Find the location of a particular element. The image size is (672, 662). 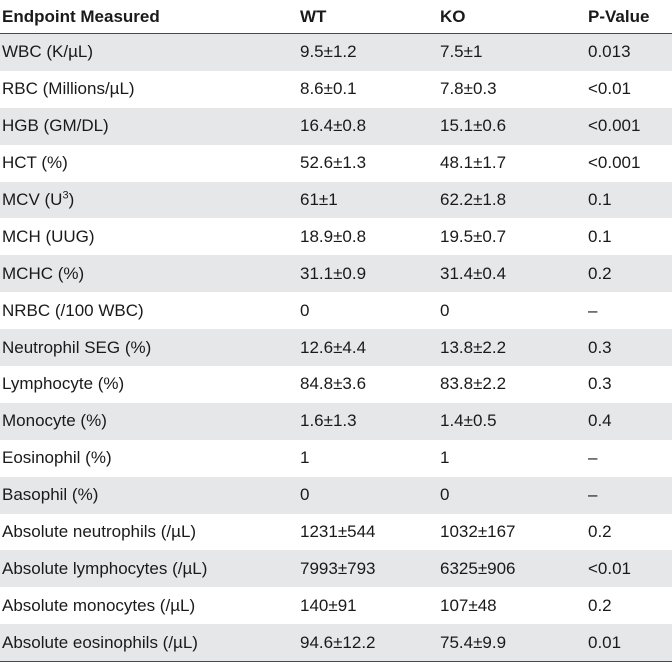

cell-pvalue: 0.013 is located at coordinates (630, 52).